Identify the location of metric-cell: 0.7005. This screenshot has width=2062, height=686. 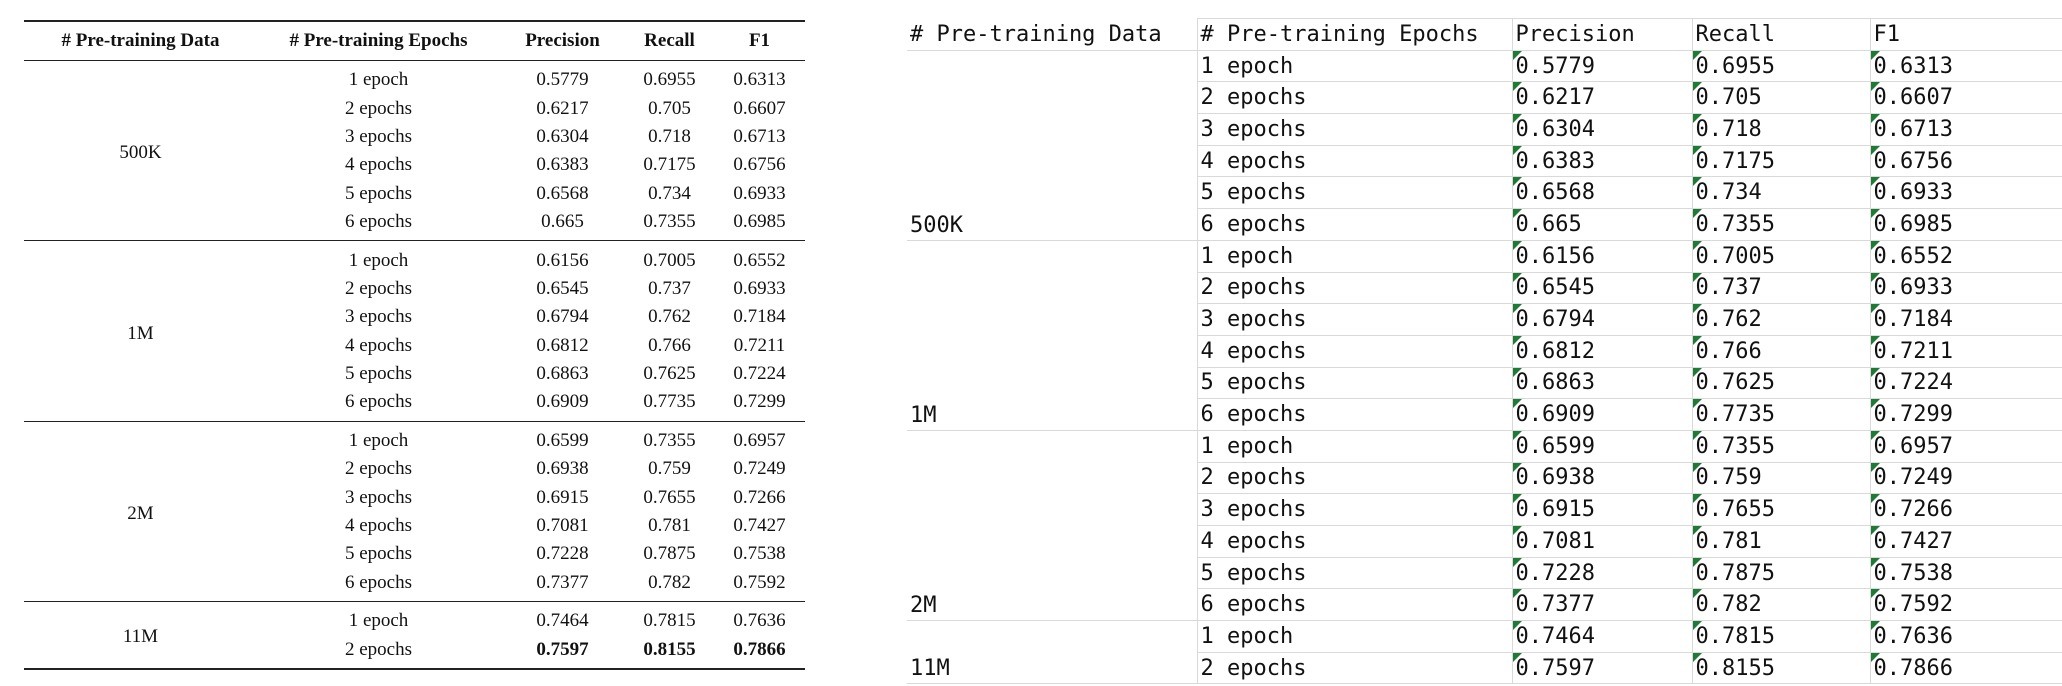
(1781, 256).